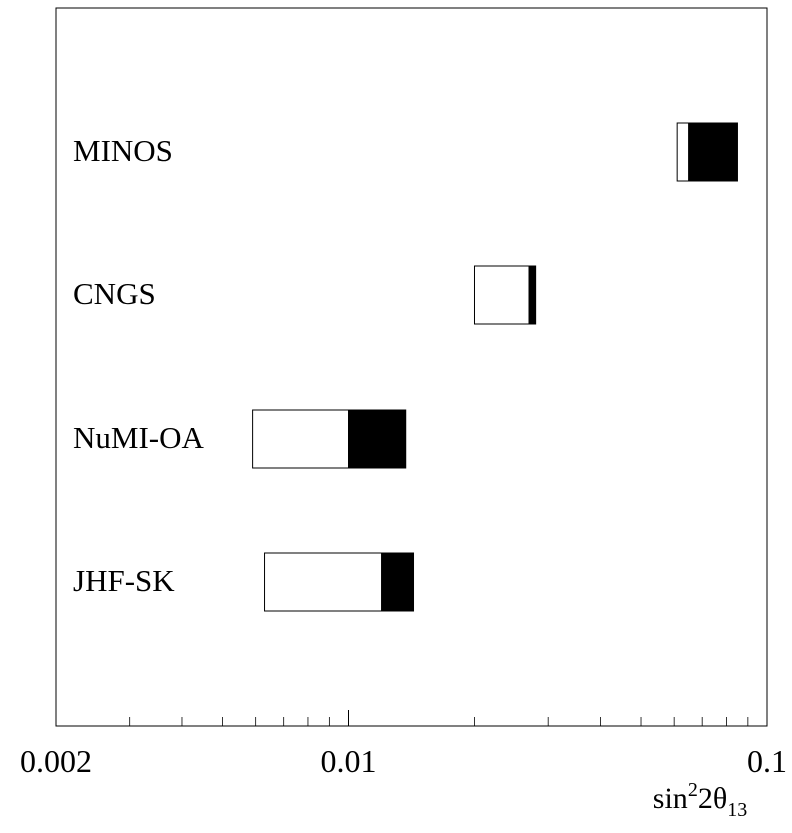  Describe the element at coordinates (138, 365) in the screenshot. I see `experiment-labels: MINOS CNGS NuMI-OA JHF-SK` at that location.